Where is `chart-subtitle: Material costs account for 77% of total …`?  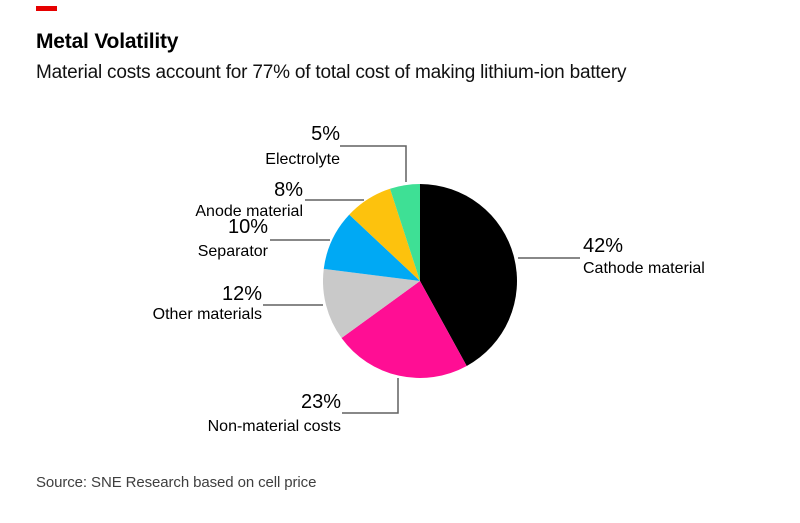 chart-subtitle: Material costs account for 77% of total … is located at coordinates (331, 72).